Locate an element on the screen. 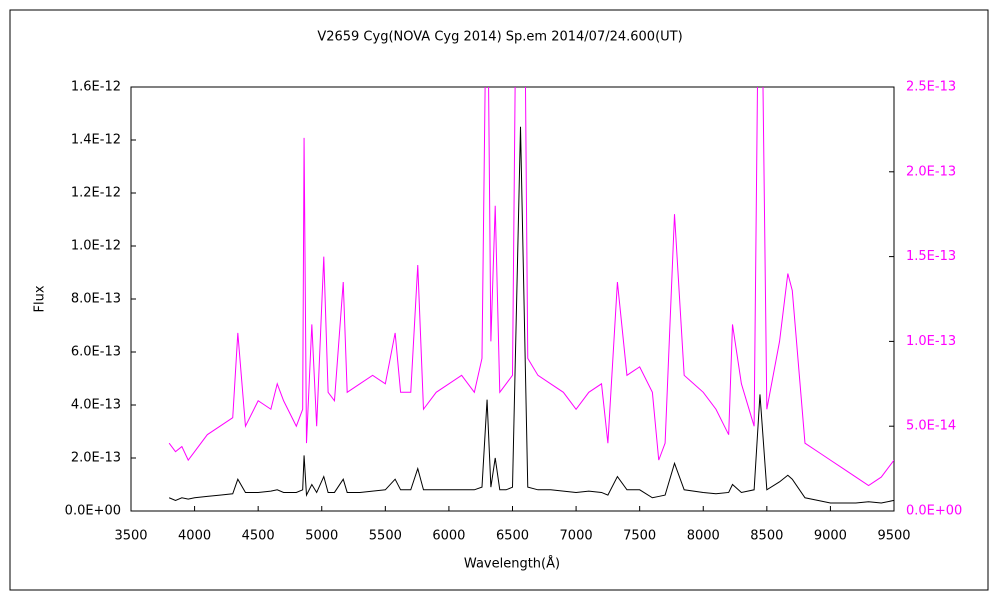 The width and height of the screenshot is (1000, 604). y-tick-label: 4.0E-13 is located at coordinates (96, 405).